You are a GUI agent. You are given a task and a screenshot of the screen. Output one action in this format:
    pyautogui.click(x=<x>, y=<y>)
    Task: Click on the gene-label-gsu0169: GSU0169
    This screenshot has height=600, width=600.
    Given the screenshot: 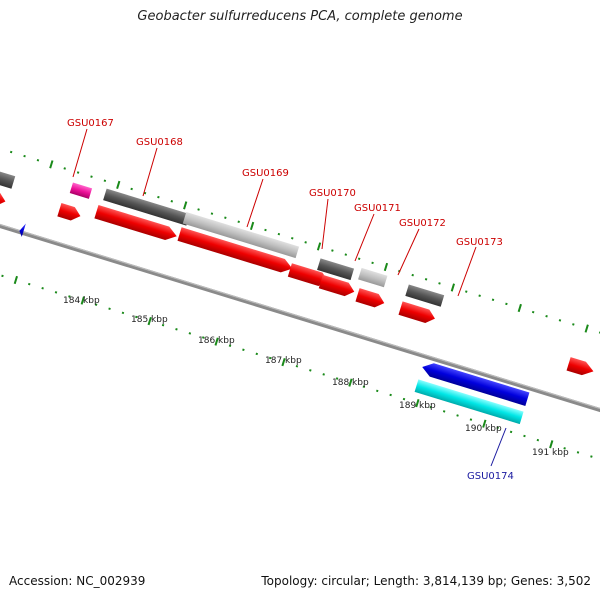 What is the action you would take?
    pyautogui.click(x=265, y=173)
    